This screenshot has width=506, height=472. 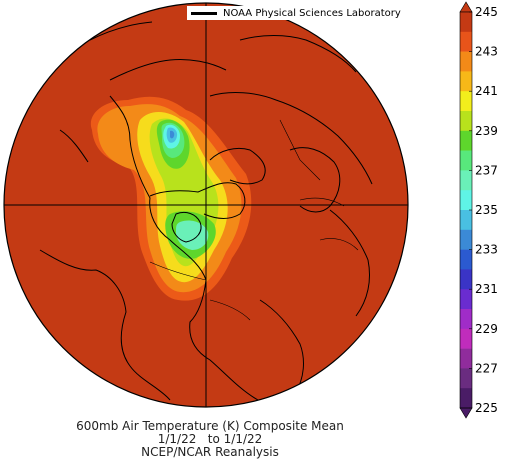 What do you see at coordinates (486, 289) in the screenshot?
I see `colorbar-tick-label: 231` at bounding box center [486, 289].